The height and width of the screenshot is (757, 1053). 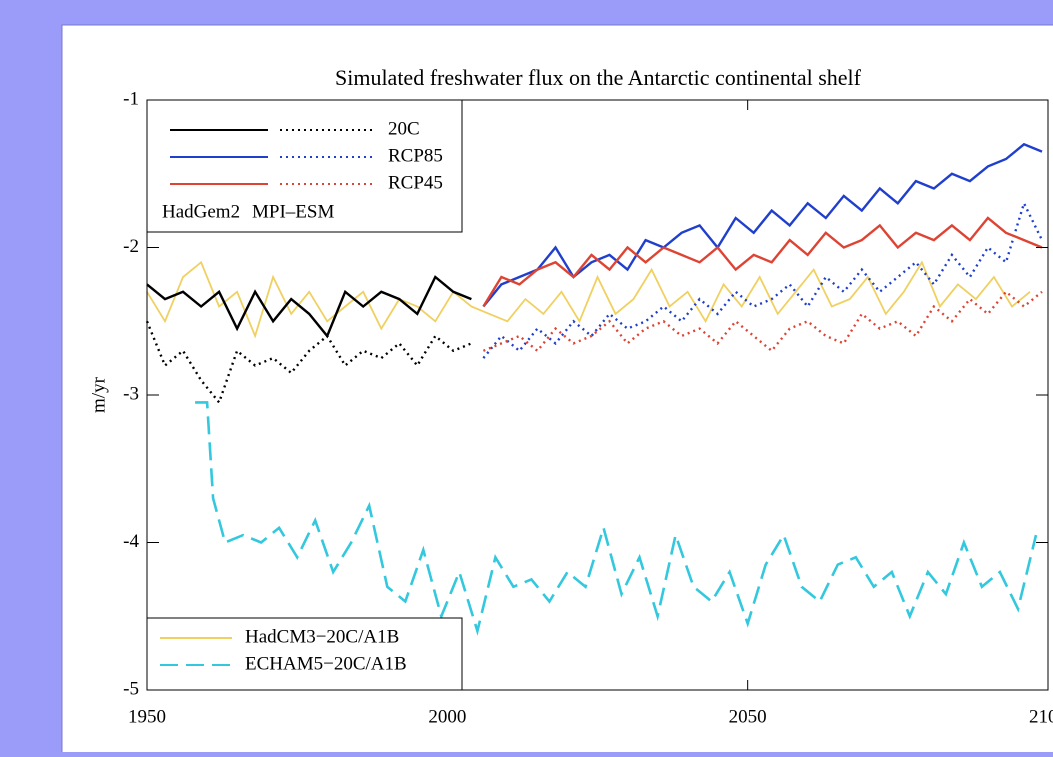 What do you see at coordinates (131, 541) in the screenshot?
I see `y-tick-label: -4` at bounding box center [131, 541].